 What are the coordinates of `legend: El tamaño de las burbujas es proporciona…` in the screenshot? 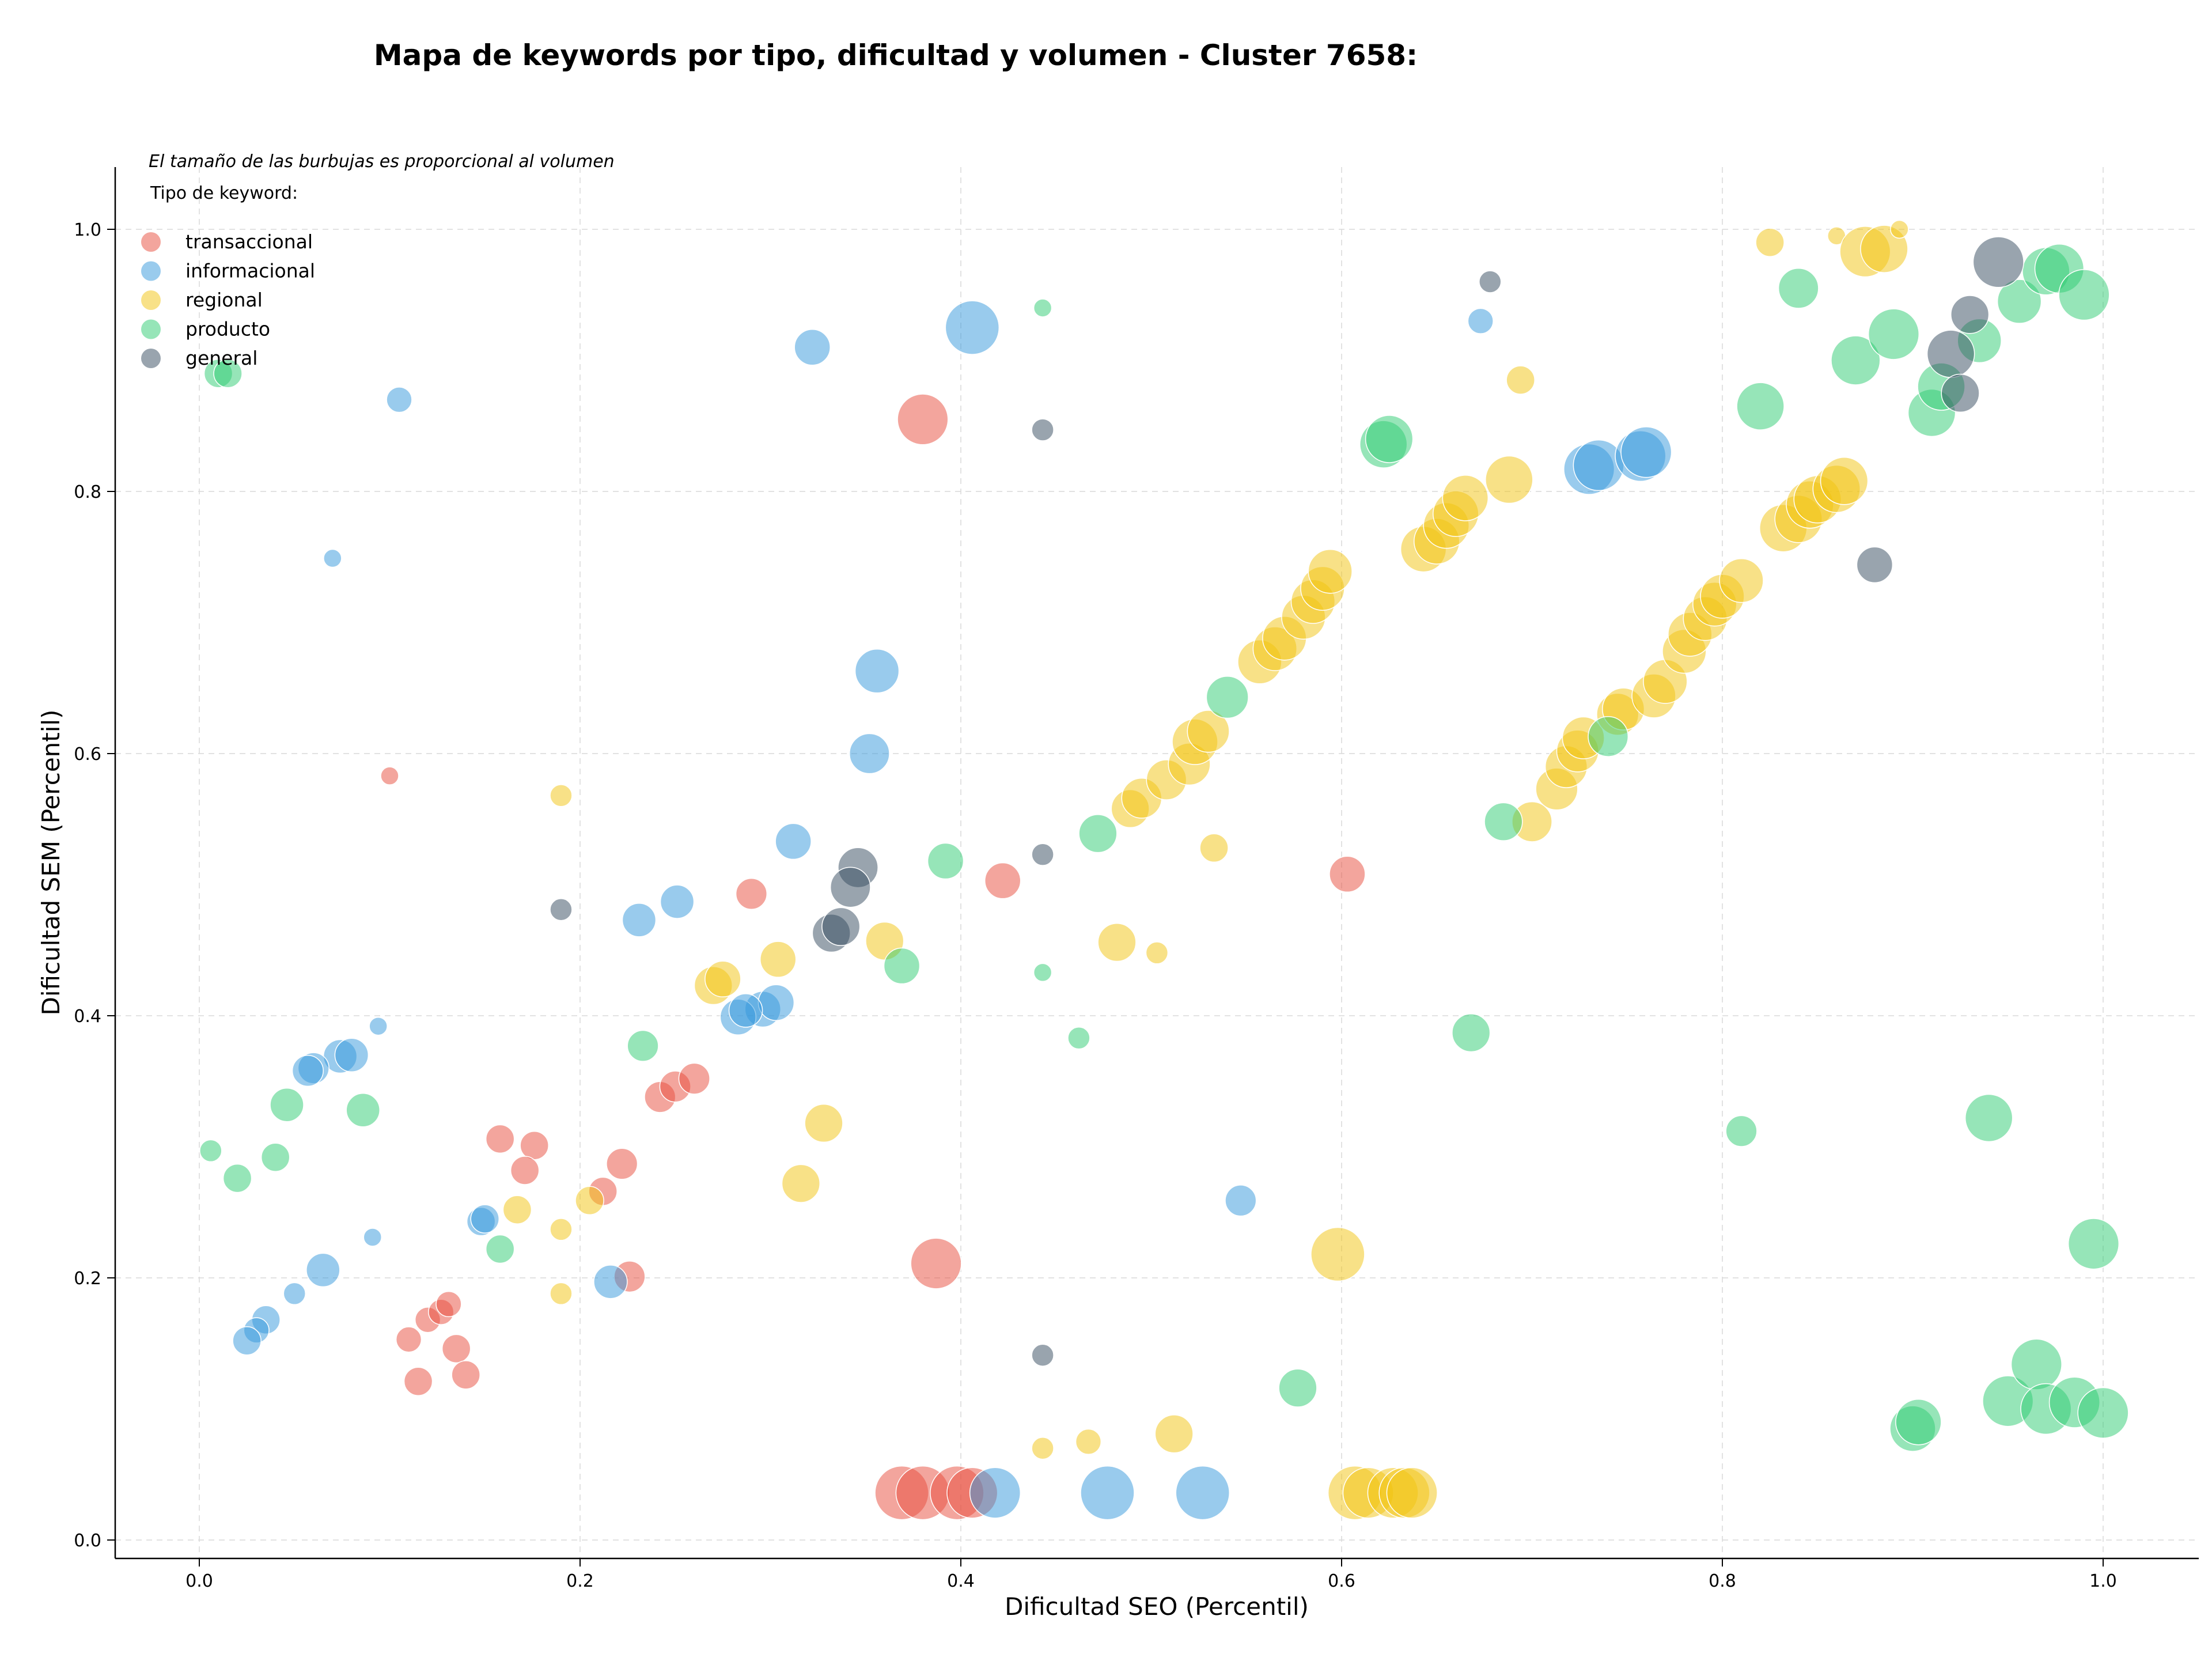 It's located at (378, 260).